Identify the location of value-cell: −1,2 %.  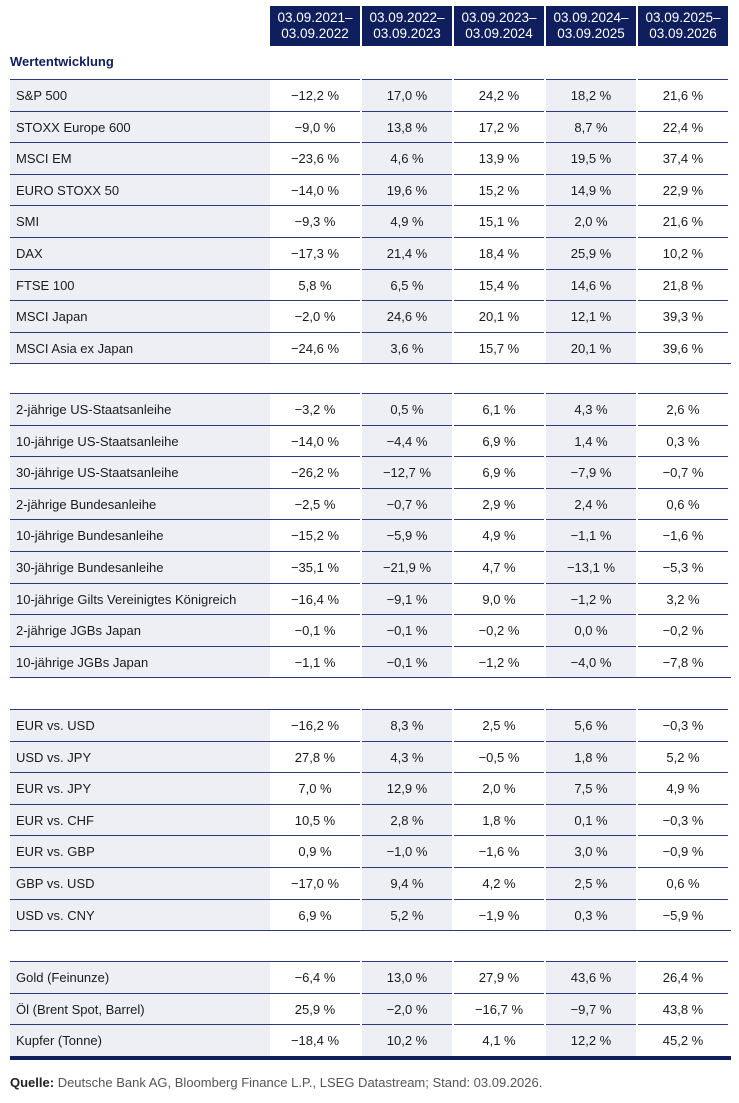
(591, 598).